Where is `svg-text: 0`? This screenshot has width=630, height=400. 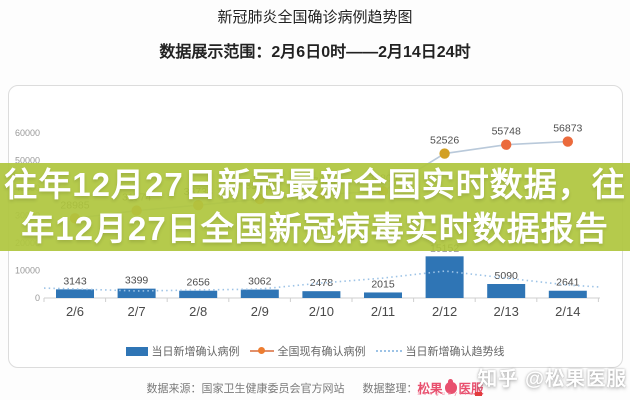
svg-text: 0 is located at coordinates (37, 298).